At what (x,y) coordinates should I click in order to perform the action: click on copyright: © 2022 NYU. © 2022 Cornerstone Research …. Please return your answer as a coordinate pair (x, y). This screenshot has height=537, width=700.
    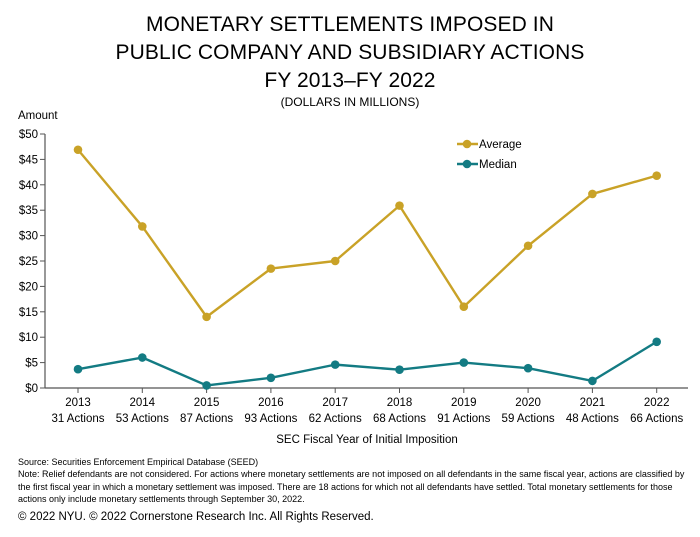
    Looking at the image, I should click on (196, 517).